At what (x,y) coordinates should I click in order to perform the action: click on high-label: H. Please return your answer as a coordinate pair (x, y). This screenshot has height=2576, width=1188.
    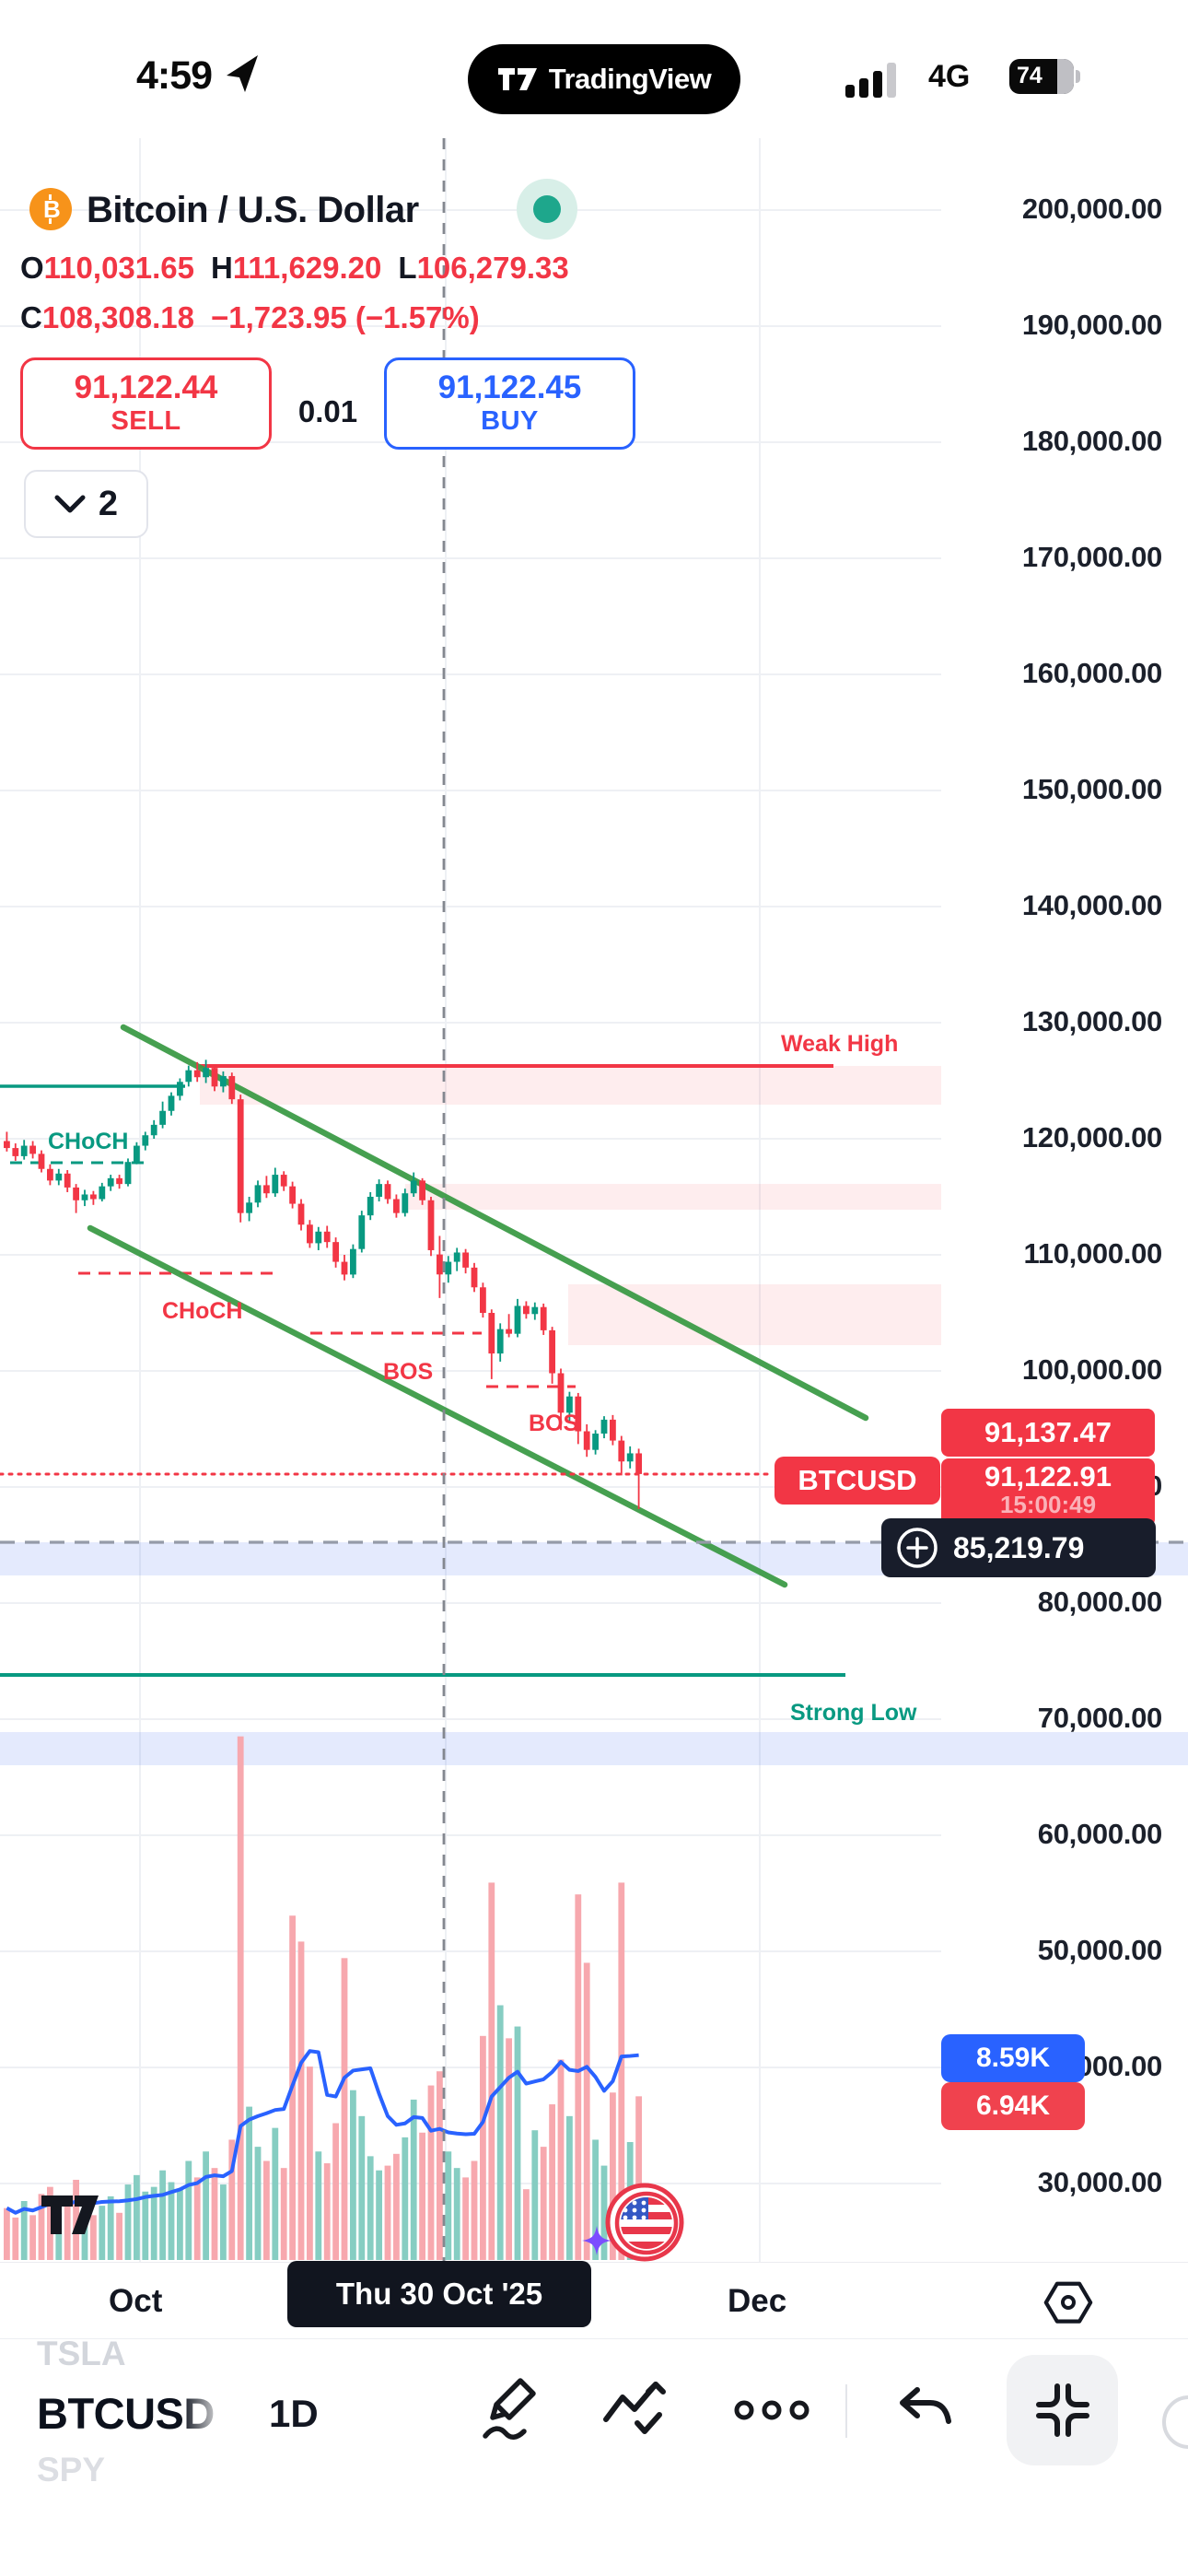
    Looking at the image, I should click on (222, 268).